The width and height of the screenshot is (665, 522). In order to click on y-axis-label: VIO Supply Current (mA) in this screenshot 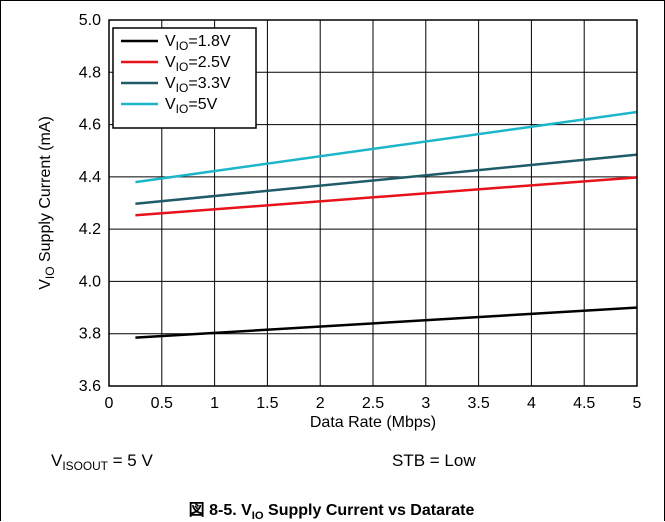, I will do `click(47, 203)`.